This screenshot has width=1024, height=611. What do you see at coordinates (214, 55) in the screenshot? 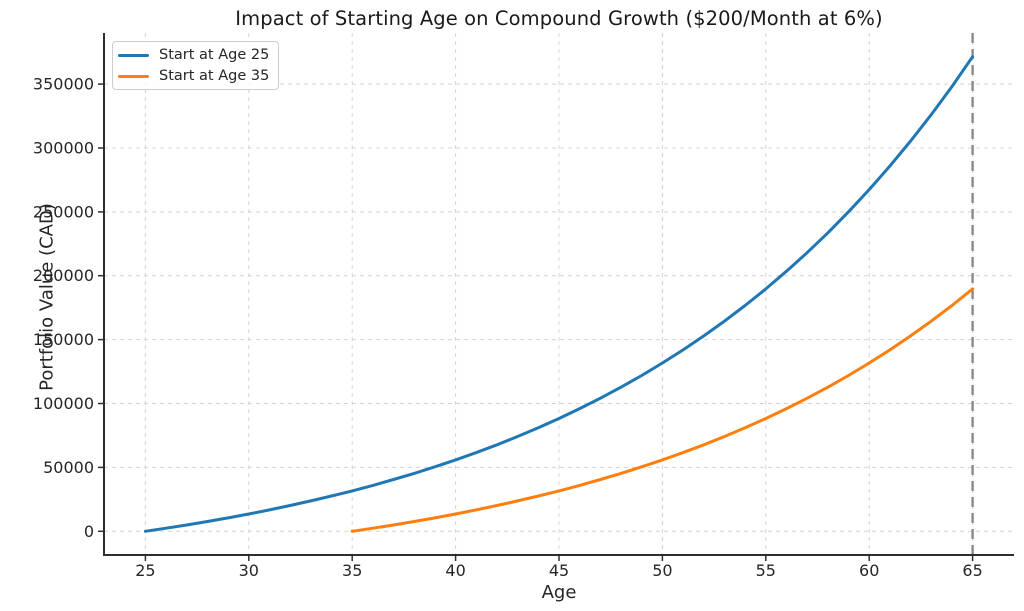
I see `legend-label-age-25: Start at Age 25` at bounding box center [214, 55].